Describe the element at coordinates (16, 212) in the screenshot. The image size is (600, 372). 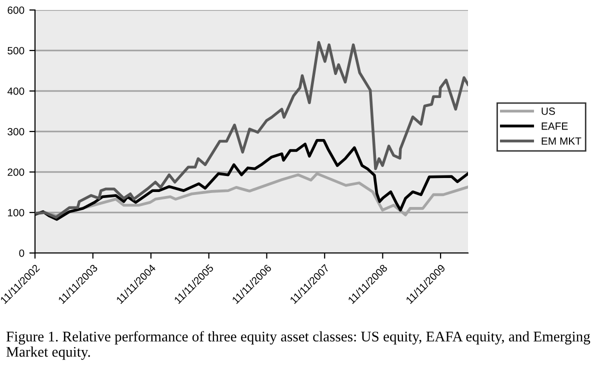
I see `y-tick-label: 100` at that location.